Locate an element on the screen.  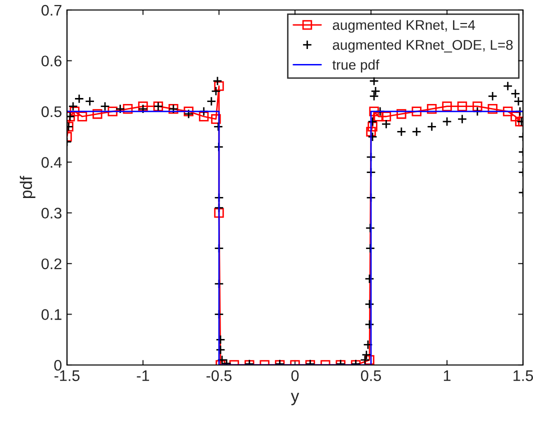
y-tick-label: 0.6 is located at coordinates (52, 61).